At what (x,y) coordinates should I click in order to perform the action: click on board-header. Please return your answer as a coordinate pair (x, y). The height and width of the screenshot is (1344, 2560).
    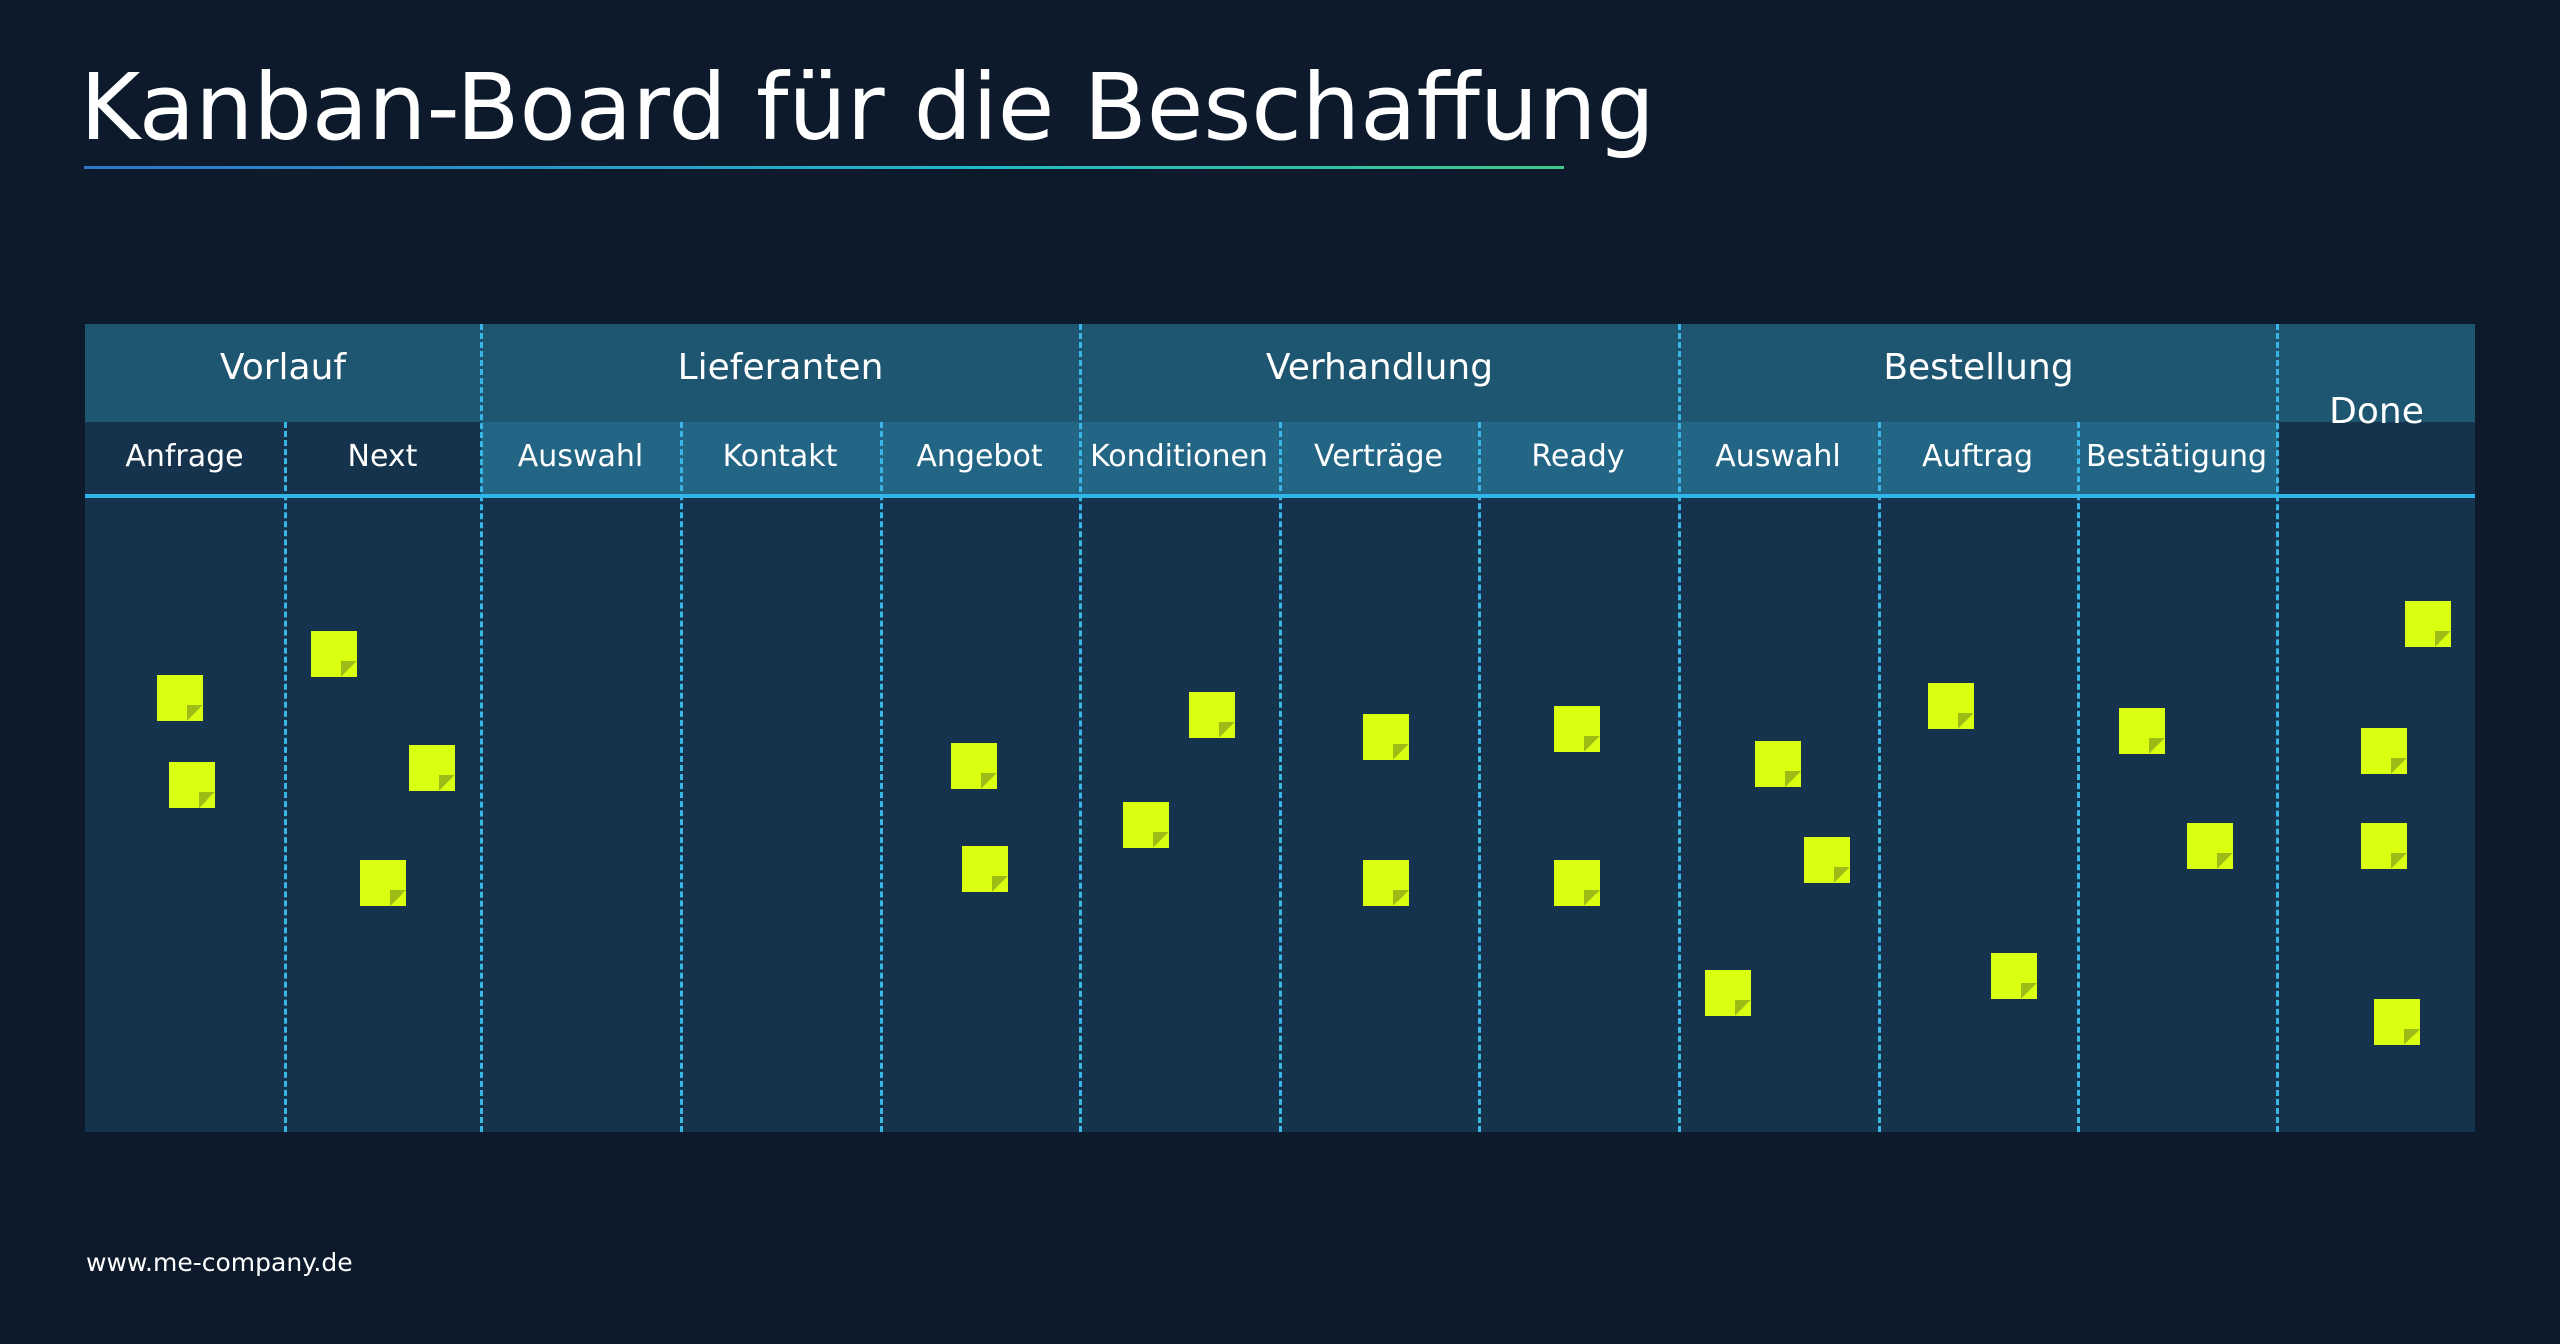
    Looking at the image, I should click on (1280, 373).